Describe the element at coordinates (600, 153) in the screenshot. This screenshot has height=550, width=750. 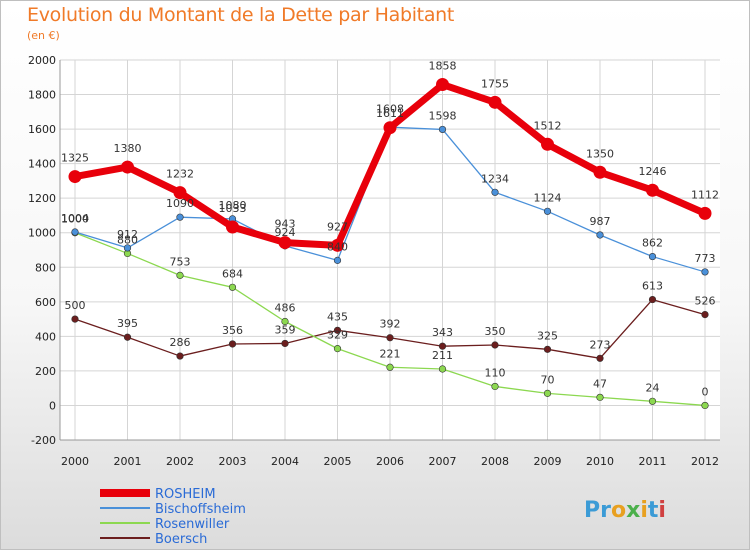
I see `data-label: 1350` at that location.